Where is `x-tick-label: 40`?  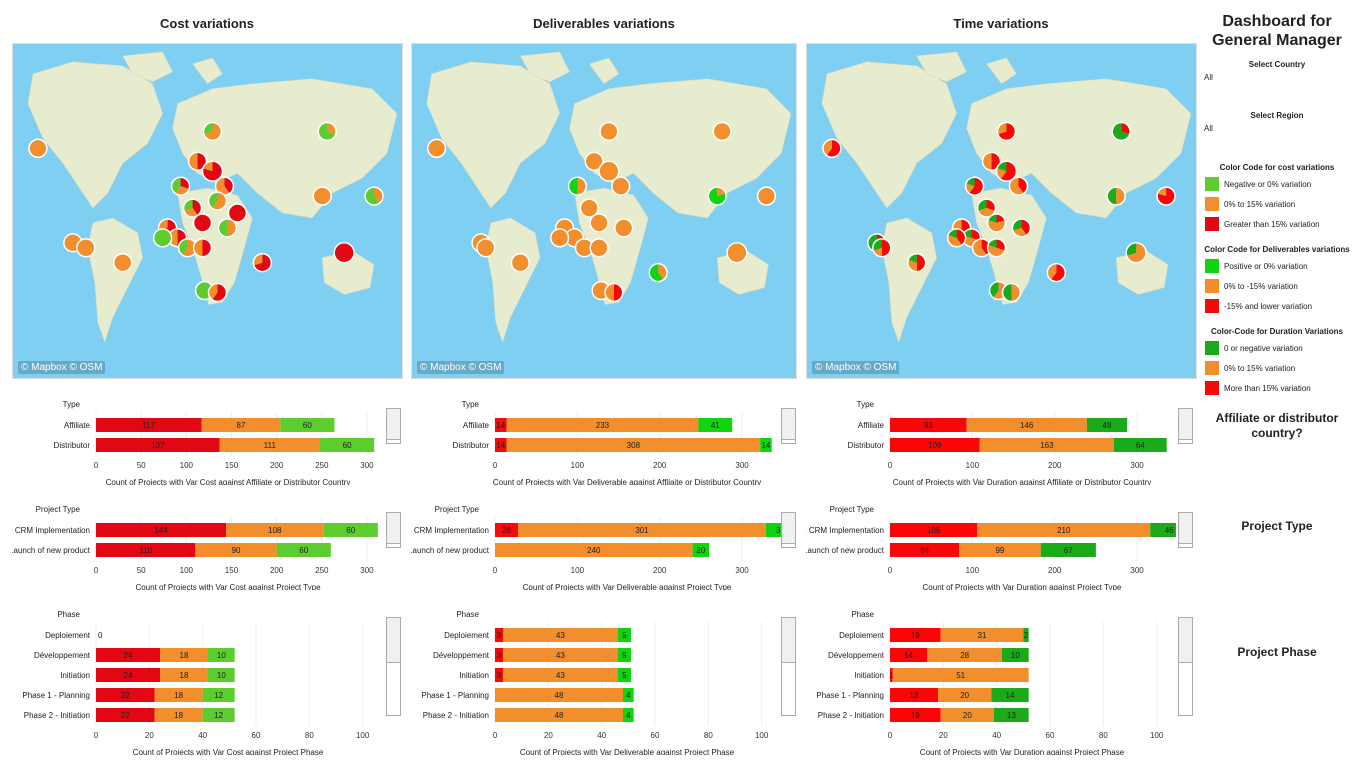 x-tick-label: 40 is located at coordinates (996, 735).